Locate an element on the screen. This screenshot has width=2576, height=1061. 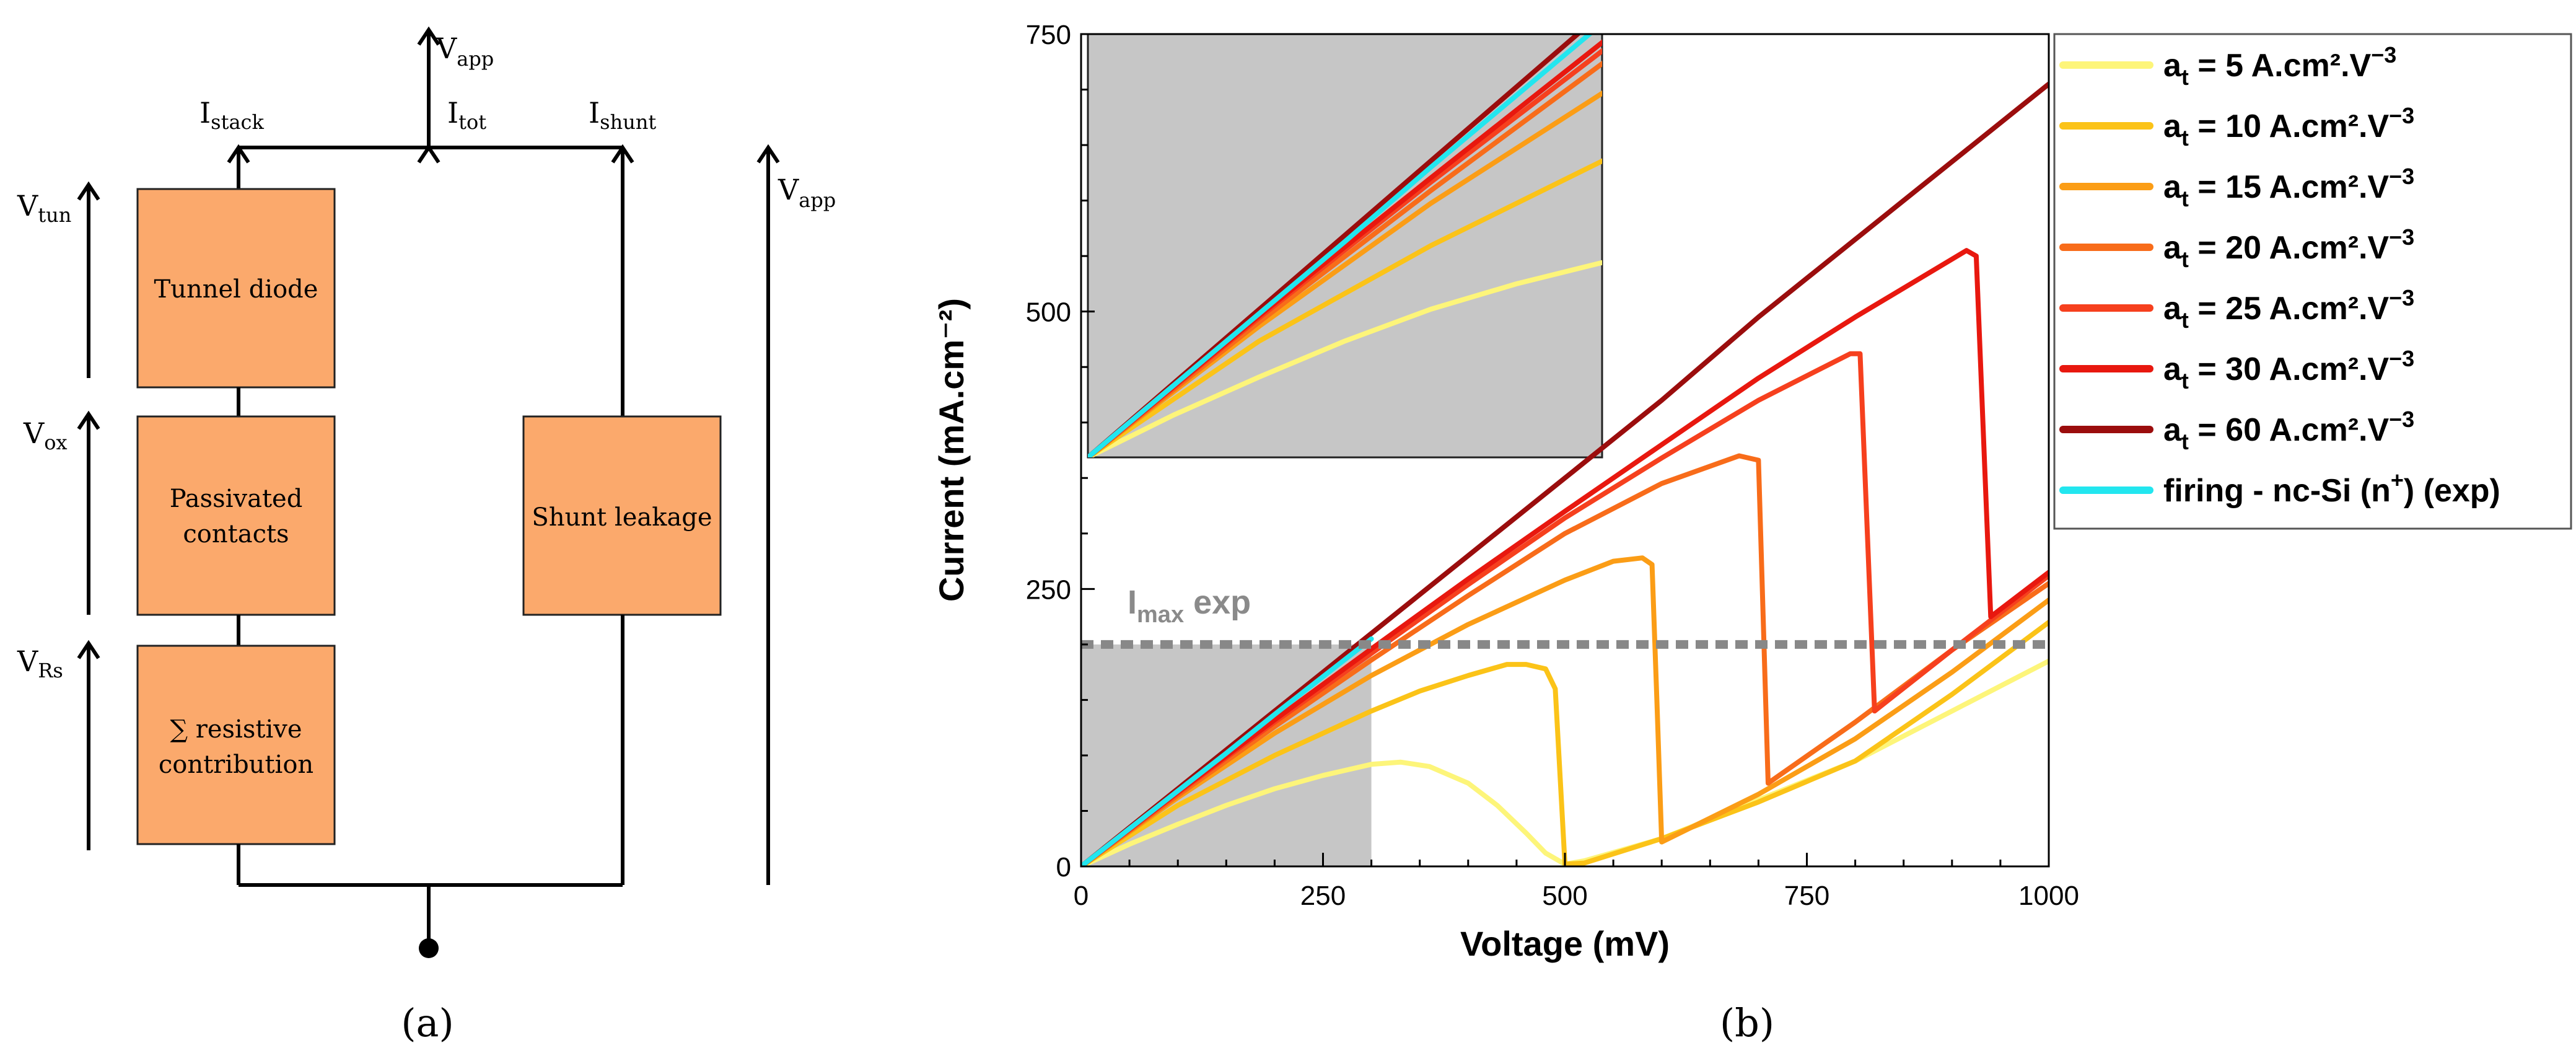
resistive-contribution-box is located at coordinates (236, 745).